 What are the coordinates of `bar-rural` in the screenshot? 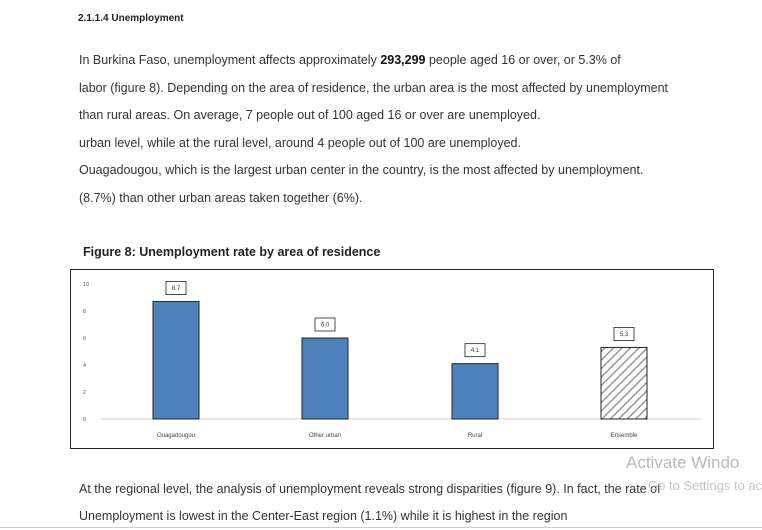 It's located at (475, 391).